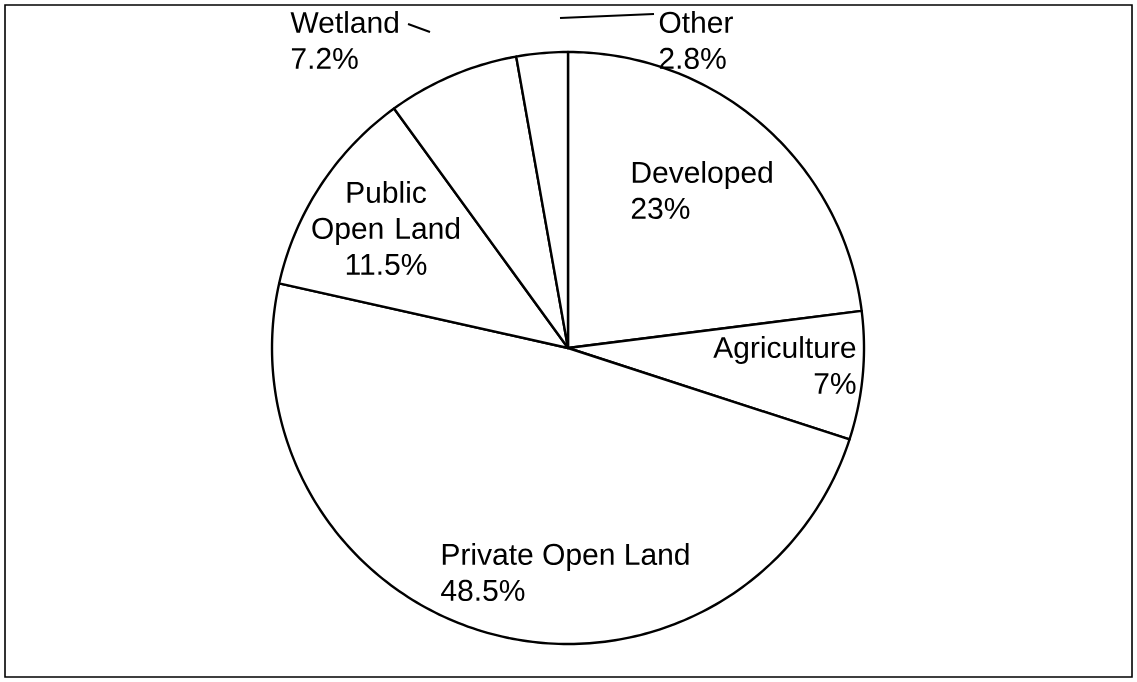 The height and width of the screenshot is (682, 1137). What do you see at coordinates (386, 264) in the screenshot?
I see `data-label: 11.5%` at bounding box center [386, 264].